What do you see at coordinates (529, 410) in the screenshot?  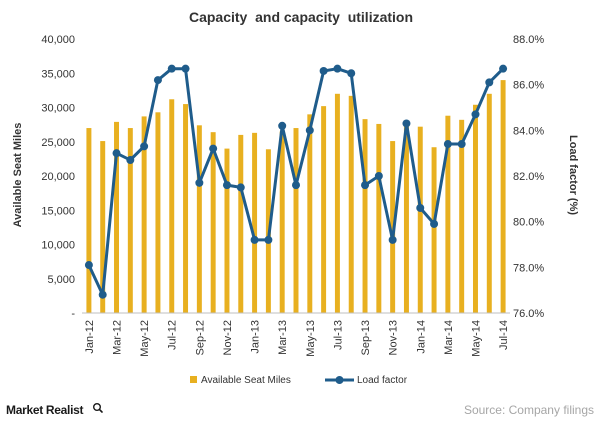 I see `source-note: Source: Company filings` at bounding box center [529, 410].